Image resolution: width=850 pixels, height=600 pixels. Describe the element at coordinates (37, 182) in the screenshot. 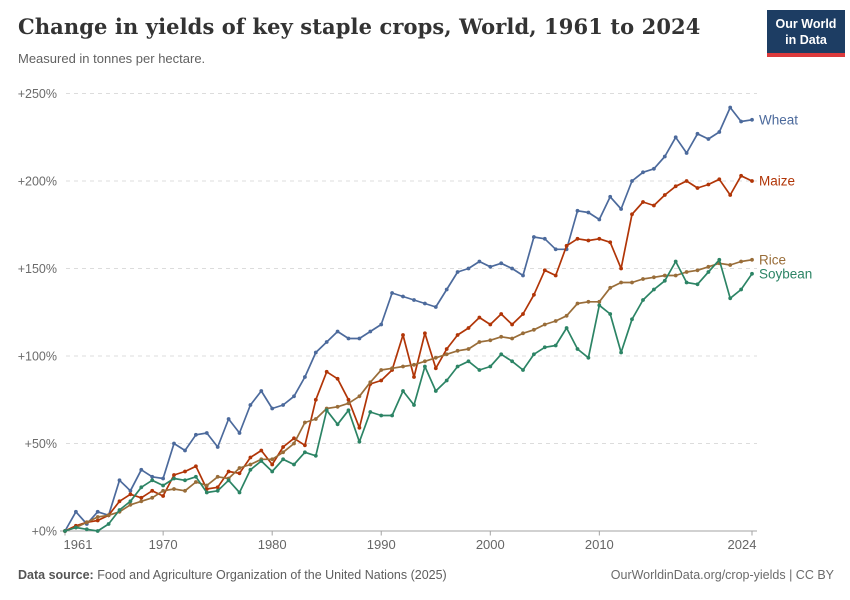

I see `y-axis-label-200: +200%` at that location.